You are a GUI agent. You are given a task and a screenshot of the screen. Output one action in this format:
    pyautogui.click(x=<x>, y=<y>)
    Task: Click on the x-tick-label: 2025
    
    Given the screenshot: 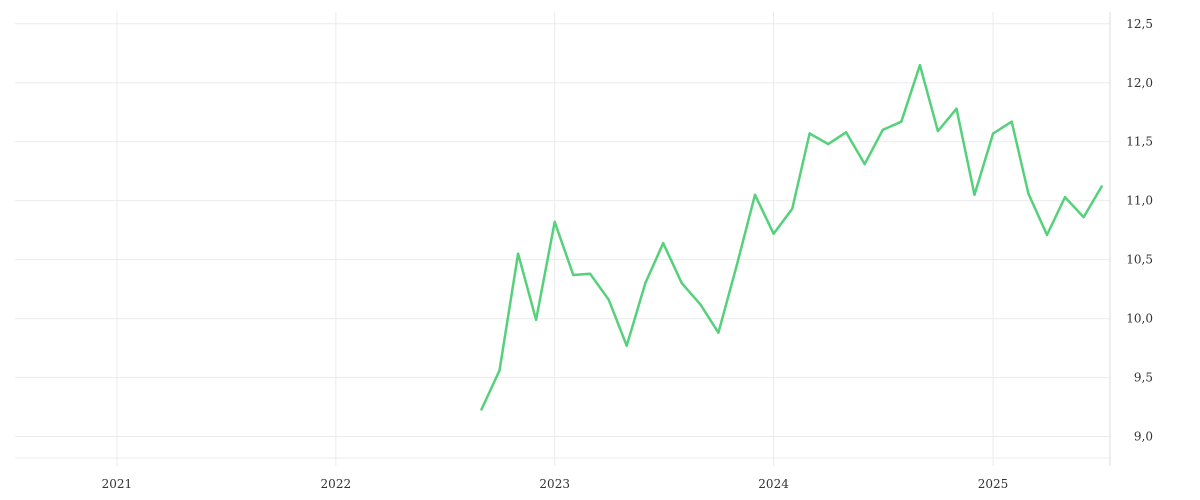 What is the action you would take?
    pyautogui.click(x=993, y=484)
    